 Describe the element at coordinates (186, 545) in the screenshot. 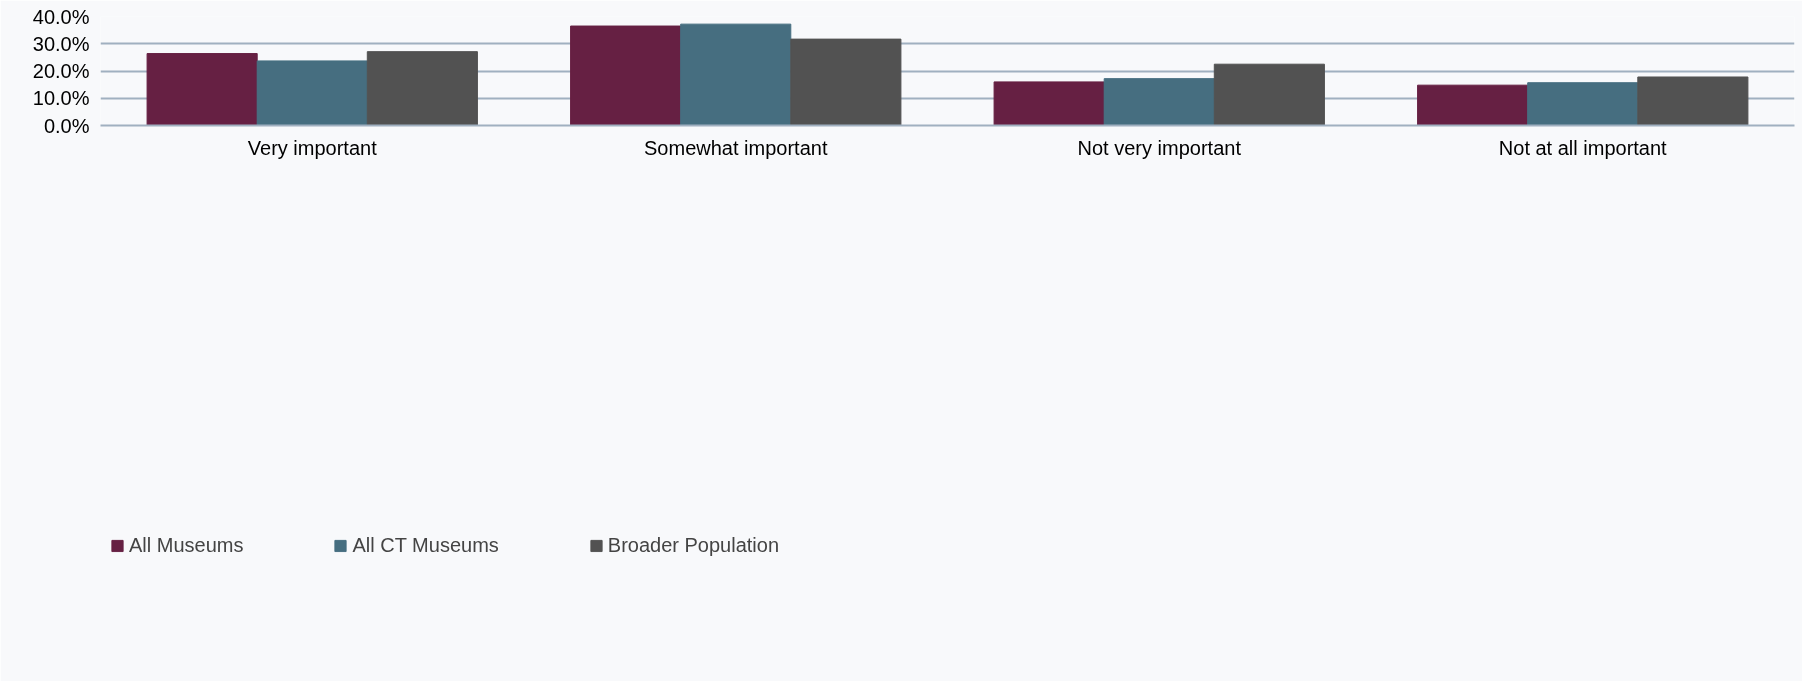

I see `legend-label: All Museums` at that location.